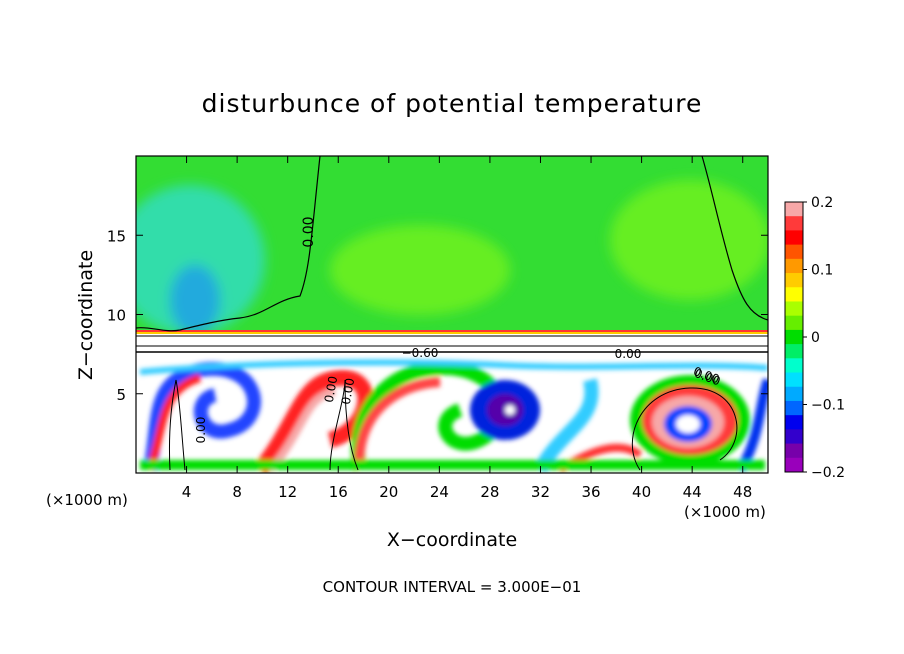 This screenshot has height=654, width=904. I want to click on colorbar-tick-label: 0.1, so click(822, 271).